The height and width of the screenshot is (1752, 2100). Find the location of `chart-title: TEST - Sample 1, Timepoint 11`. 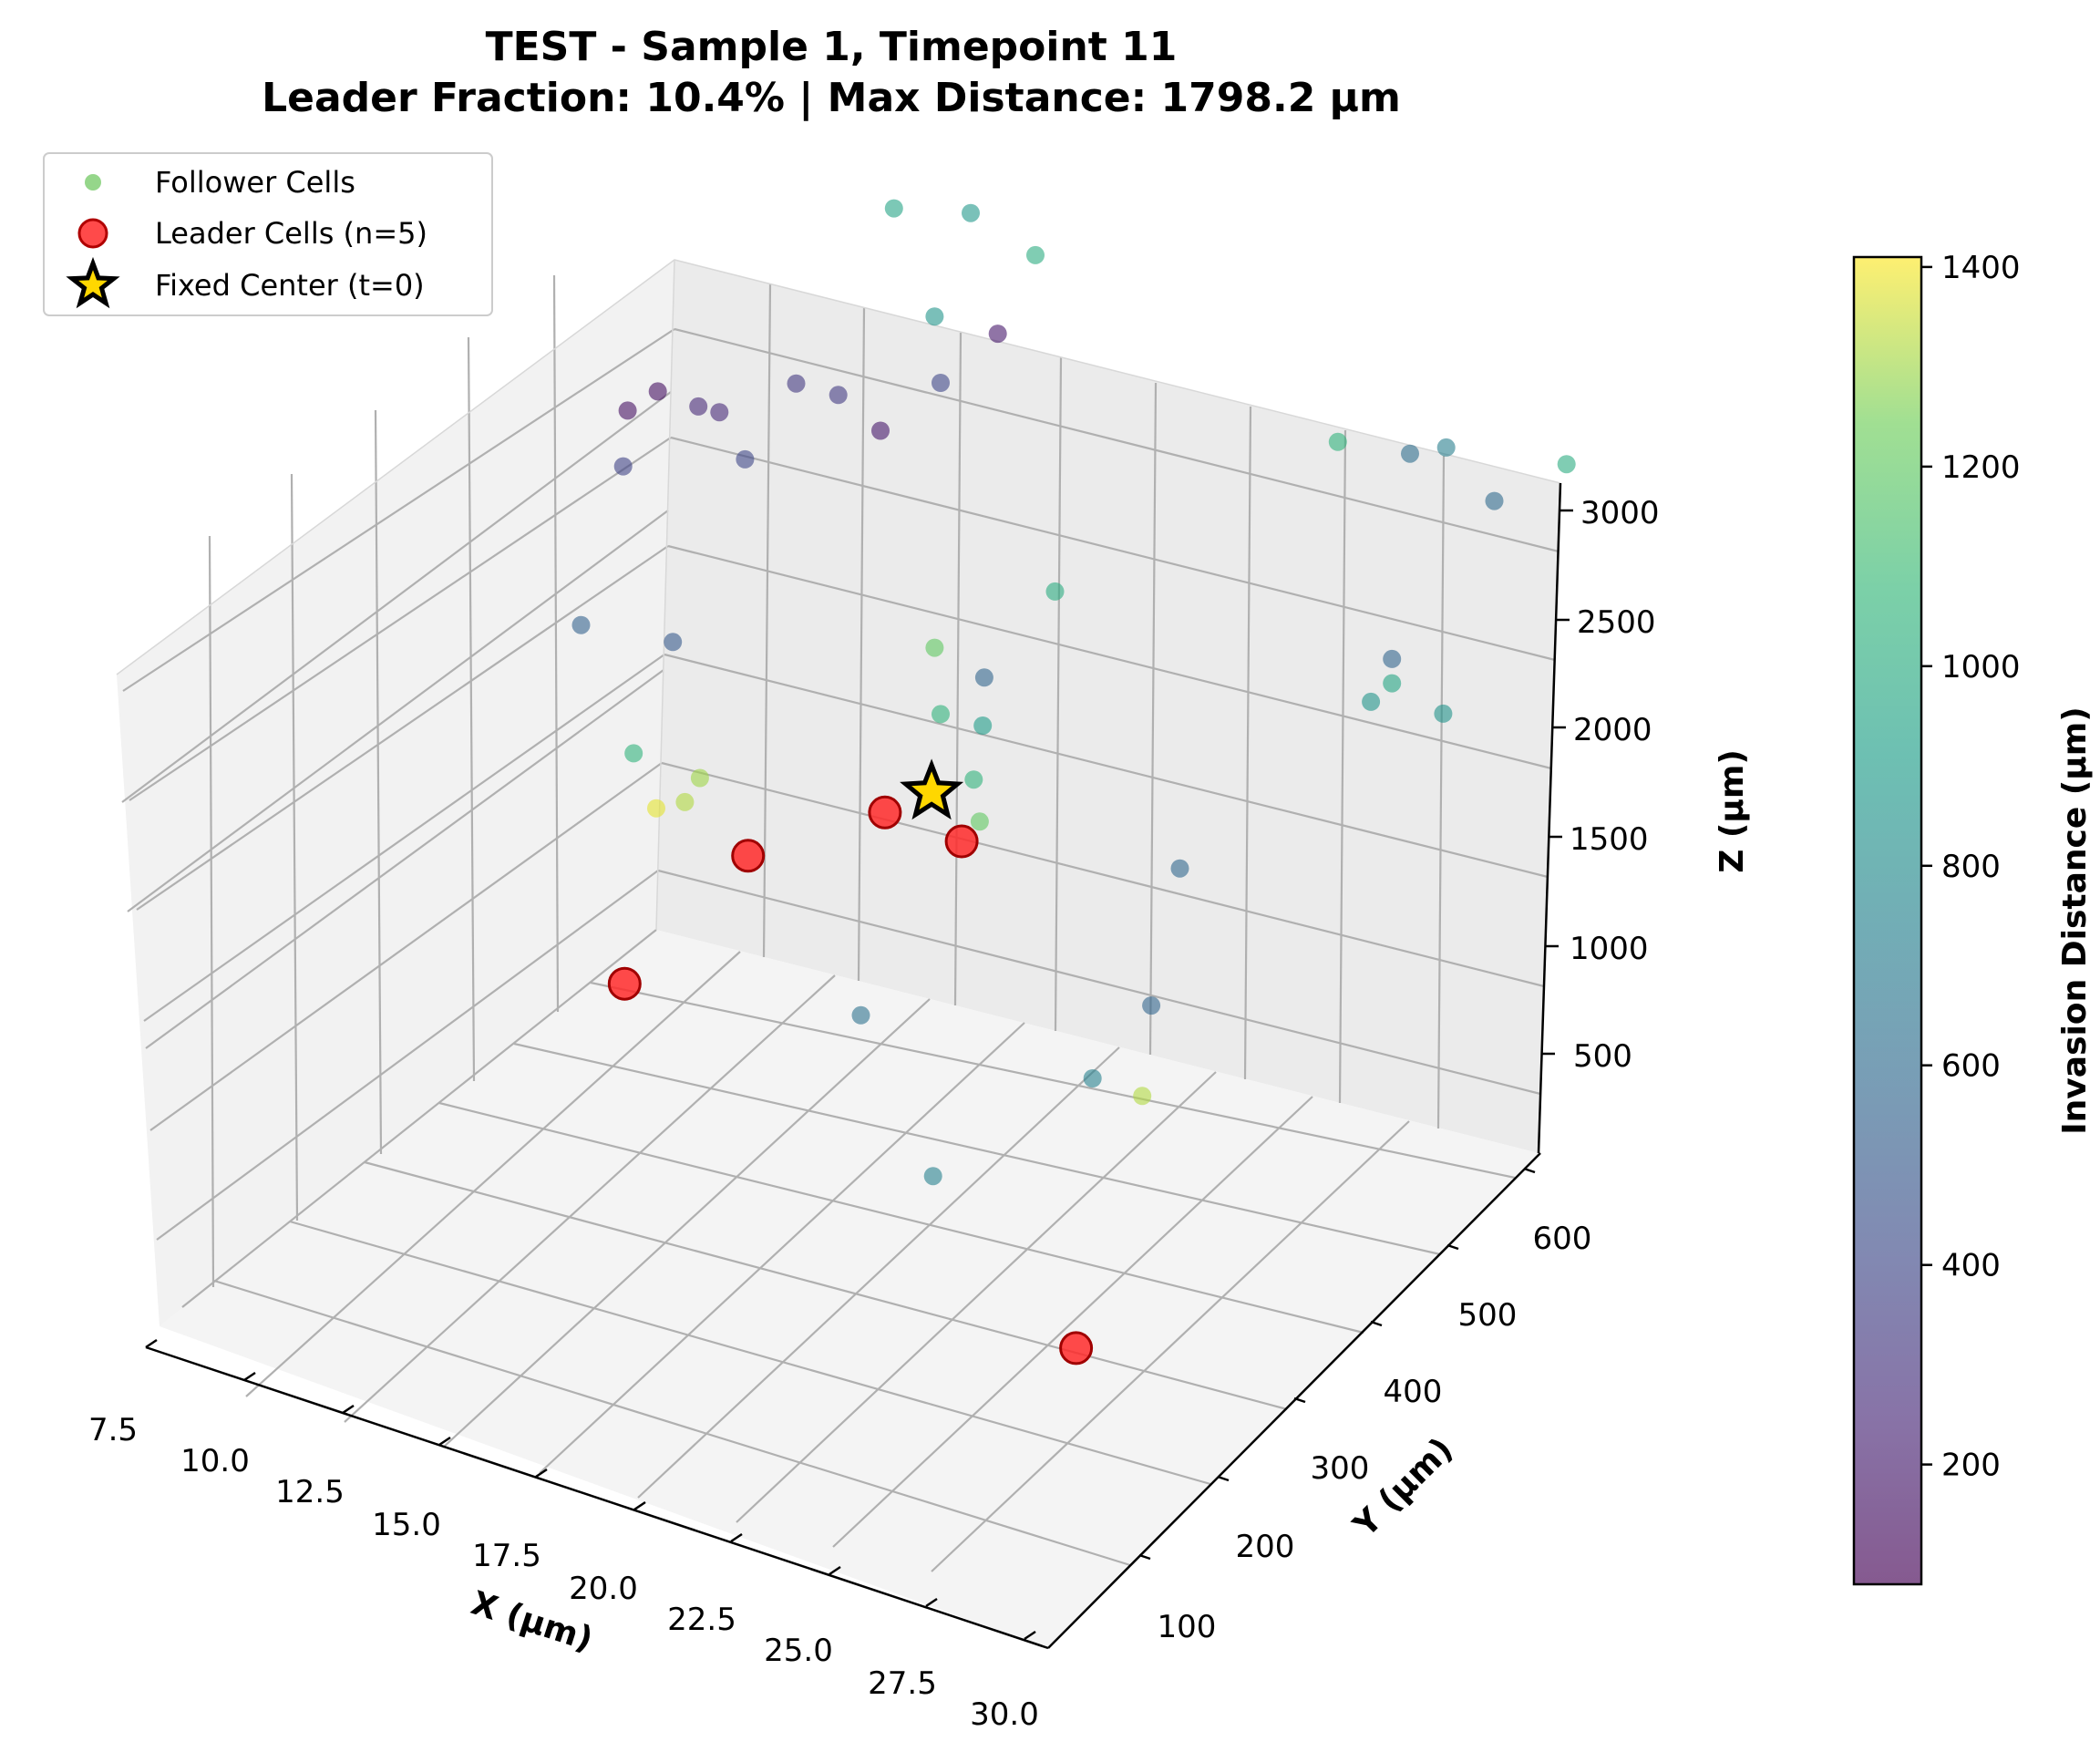

chart-title: TEST - Sample 1, Timepoint 11 is located at coordinates (832, 47).